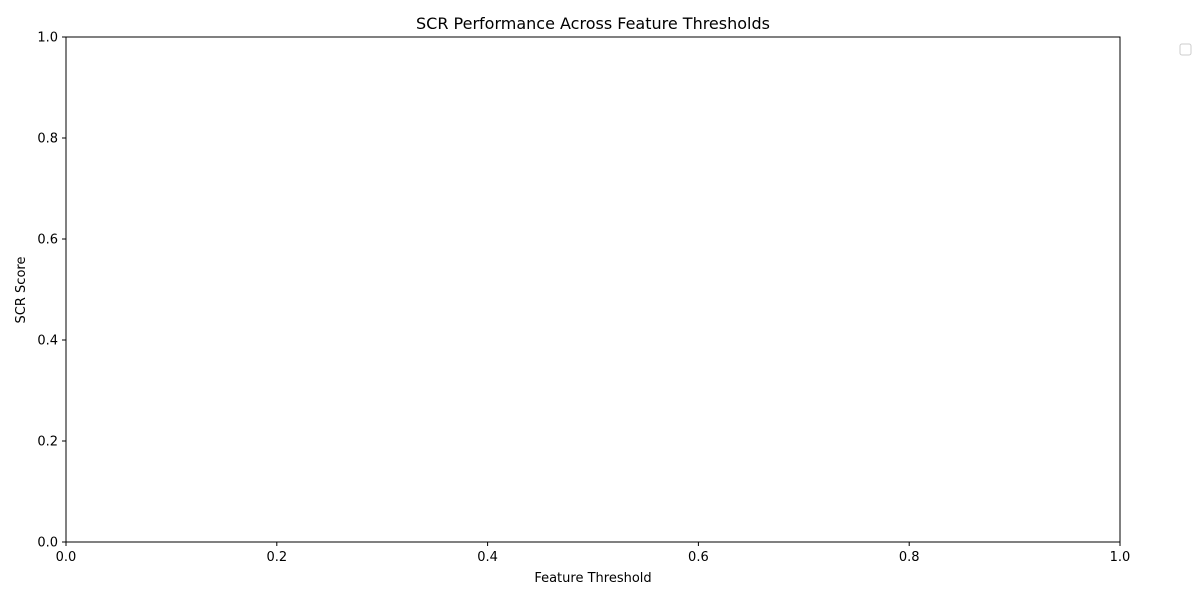 The image size is (1200, 600). Describe the element at coordinates (698, 557) in the screenshot. I see `x-tick-label: 0.6` at that location.